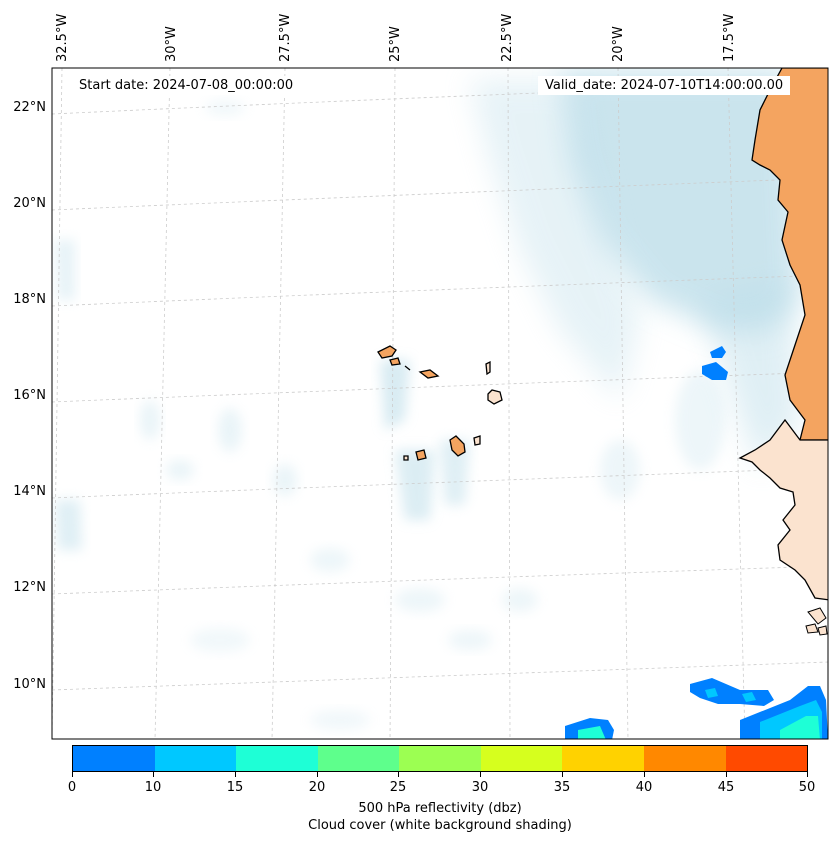 The width and height of the screenshot is (837, 843). Describe the element at coordinates (726, 787) in the screenshot. I see `colorbar-label-45: 45` at that location.